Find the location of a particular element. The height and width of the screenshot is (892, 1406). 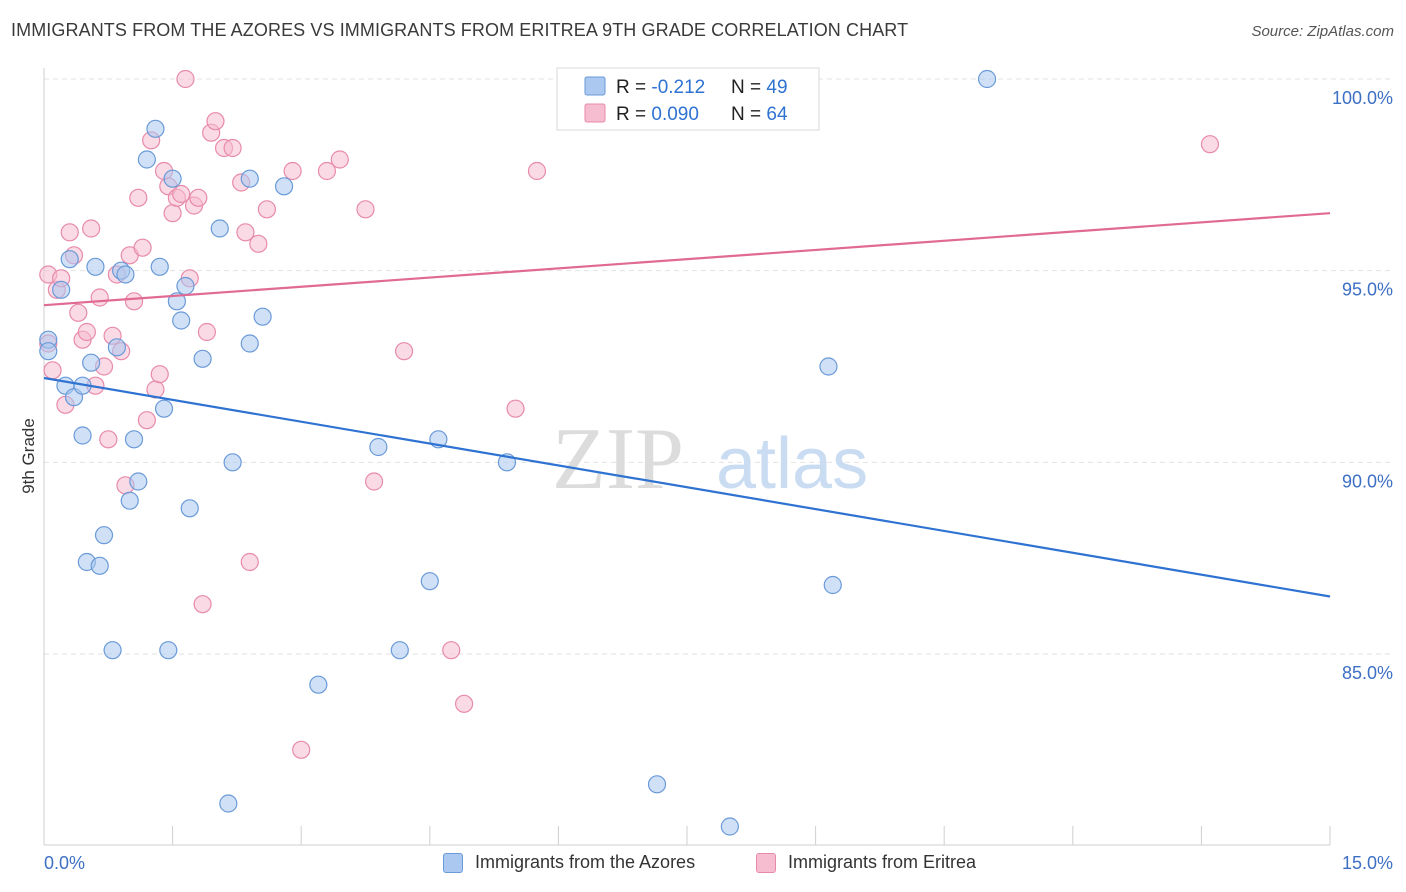

y-tick-label: 85.0% is located at coordinates (1367, 673).